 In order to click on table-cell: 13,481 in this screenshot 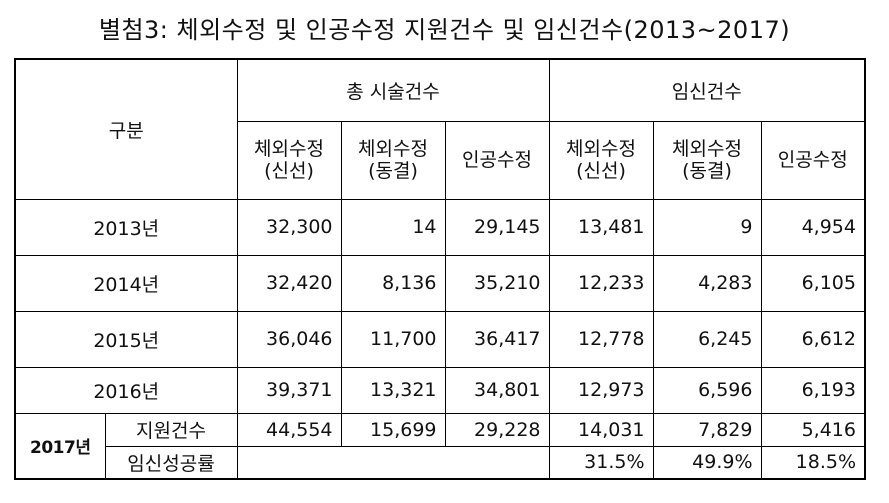, I will do `click(601, 227)`.